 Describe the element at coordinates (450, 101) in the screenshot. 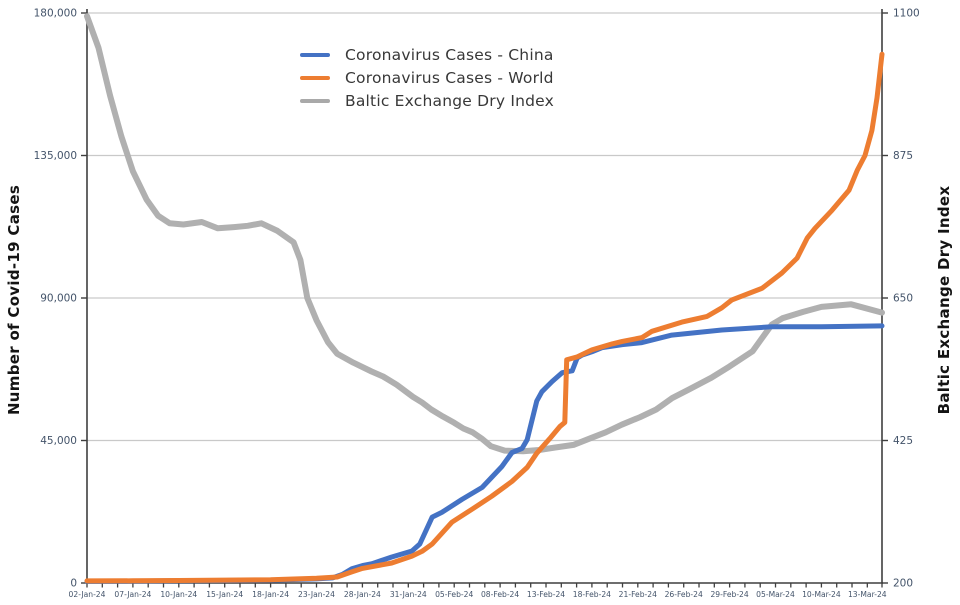

I see `legend-label: Baltic Exchange Dry Index` at that location.